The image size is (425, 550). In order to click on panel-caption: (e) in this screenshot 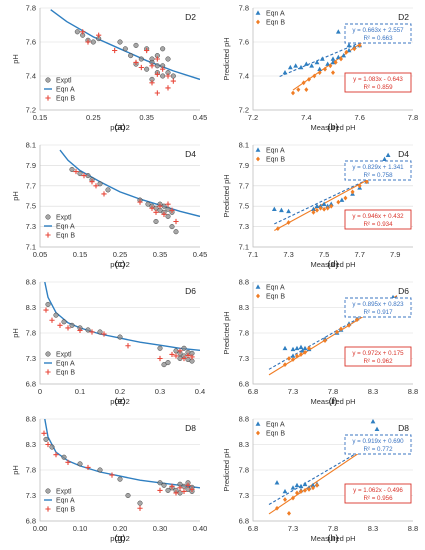, I will do `click(120, 401)`.